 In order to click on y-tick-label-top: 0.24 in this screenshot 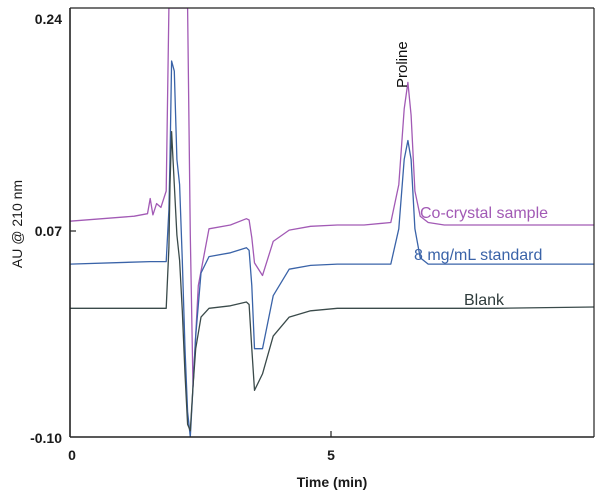, I will do `click(48, 19)`.